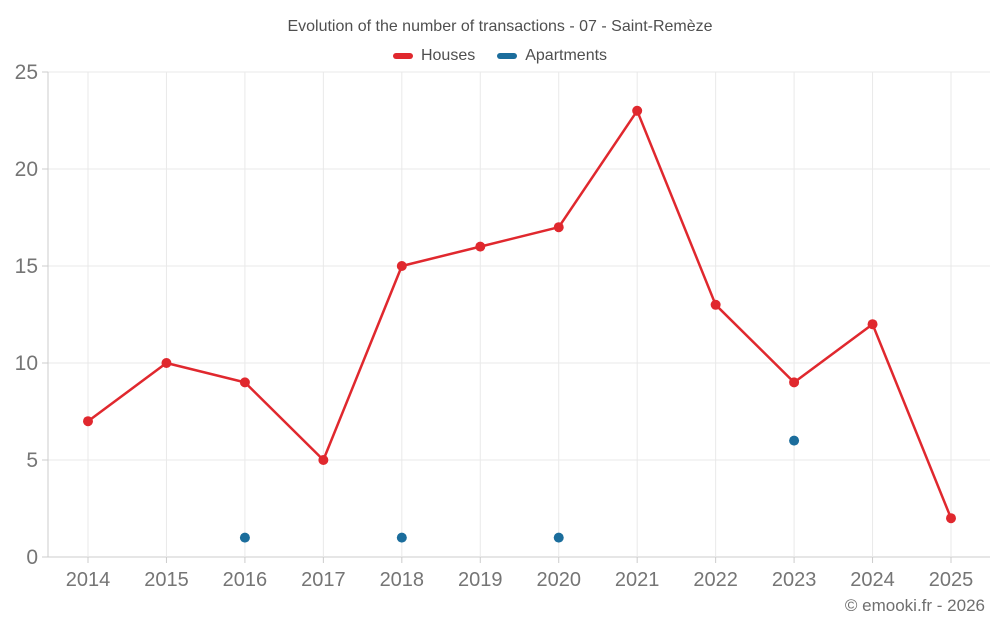 This screenshot has width=1000, height=625. What do you see at coordinates (26, 72) in the screenshot?
I see `y-tick-label: 25` at bounding box center [26, 72].